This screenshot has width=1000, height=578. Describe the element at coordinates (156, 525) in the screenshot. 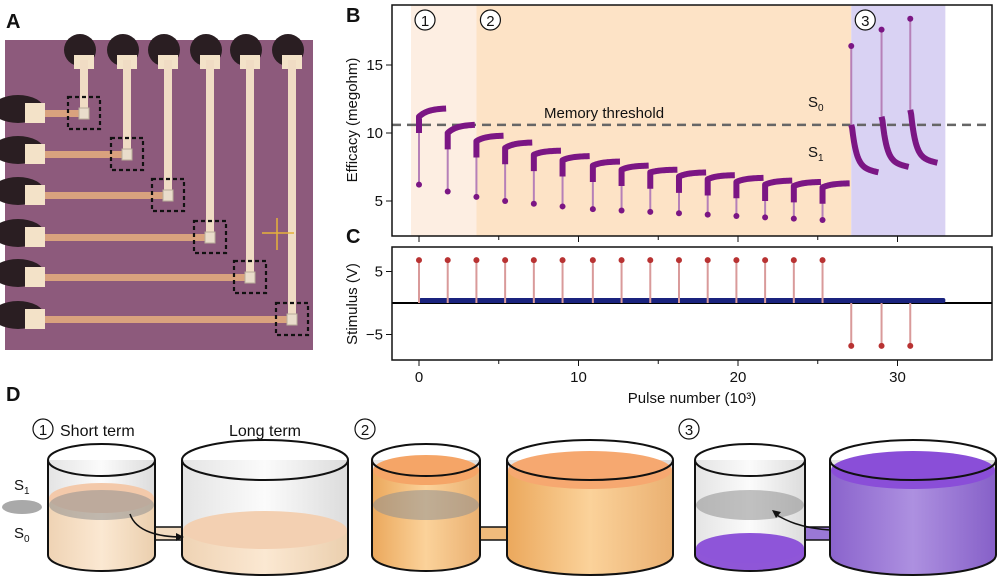

I see `flow-arrow` at that location.